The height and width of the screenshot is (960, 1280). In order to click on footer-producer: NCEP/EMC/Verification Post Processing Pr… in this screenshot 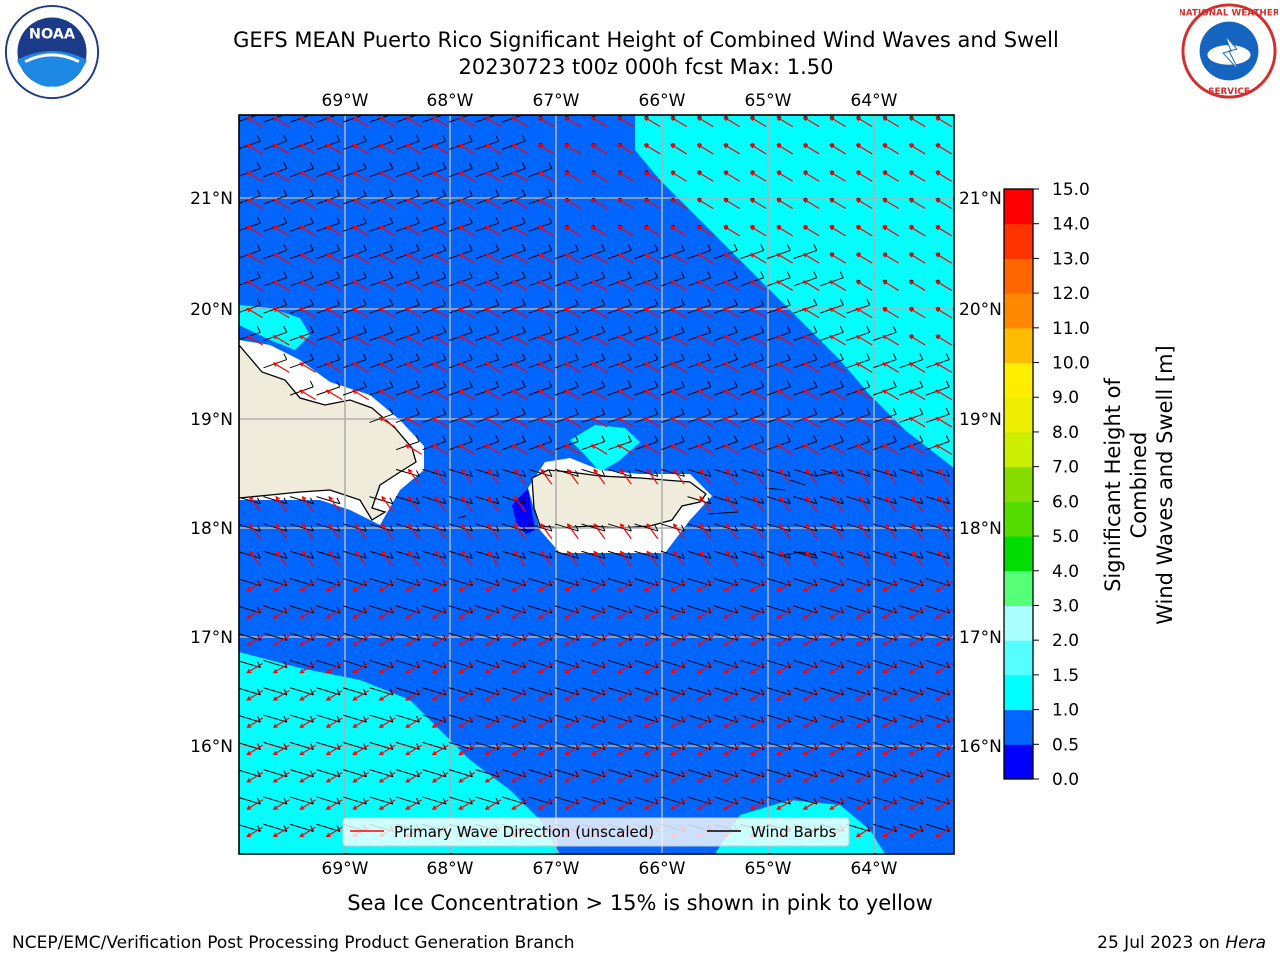, I will do `click(293, 943)`.